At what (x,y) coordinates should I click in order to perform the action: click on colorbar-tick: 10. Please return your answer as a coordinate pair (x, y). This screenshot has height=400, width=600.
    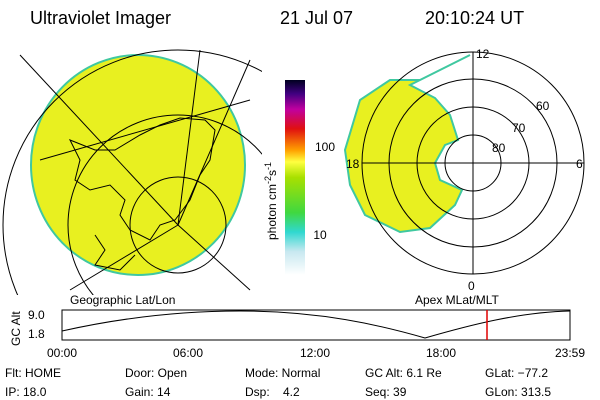
    Looking at the image, I should click on (320, 235).